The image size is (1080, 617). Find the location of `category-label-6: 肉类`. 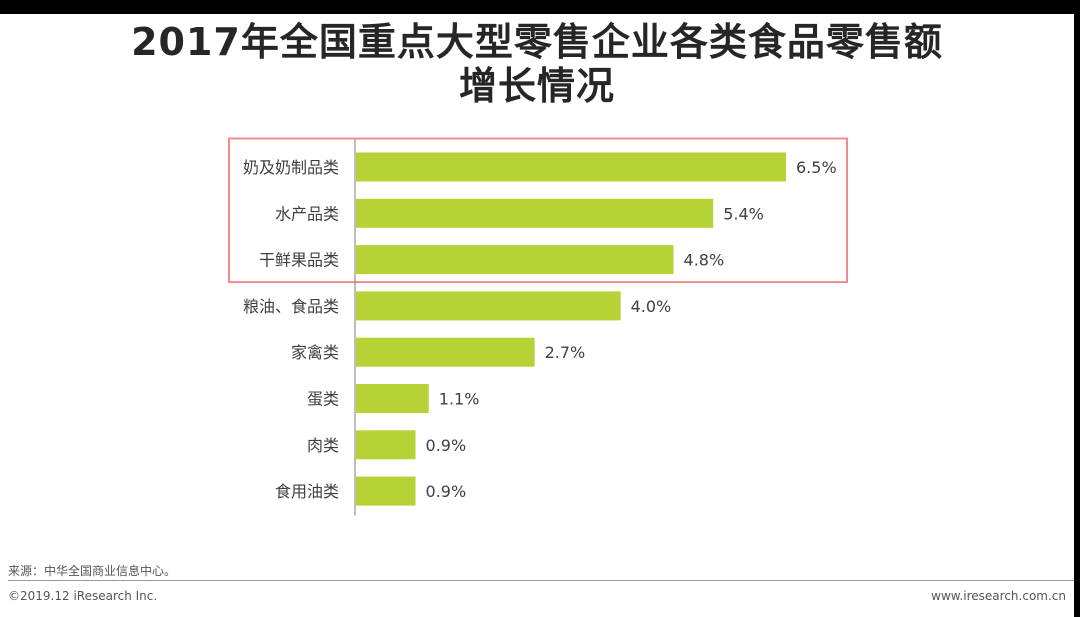

category-label-6: 肉类 is located at coordinates (323, 445).